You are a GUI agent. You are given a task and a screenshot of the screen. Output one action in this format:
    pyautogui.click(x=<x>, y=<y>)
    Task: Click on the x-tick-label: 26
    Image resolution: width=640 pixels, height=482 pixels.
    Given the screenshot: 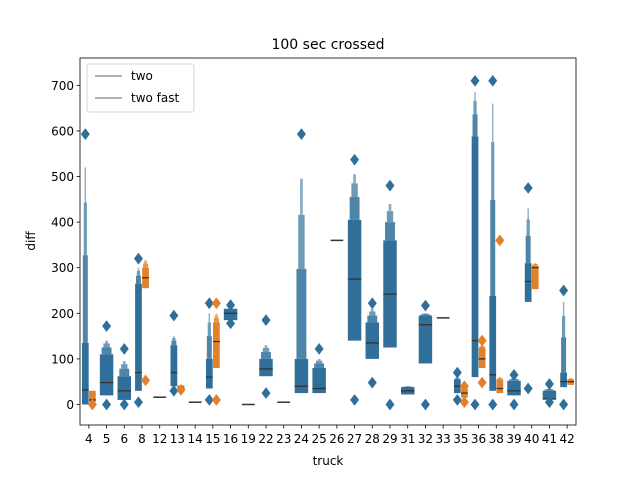 What is the action you would take?
    pyautogui.click(x=336, y=439)
    